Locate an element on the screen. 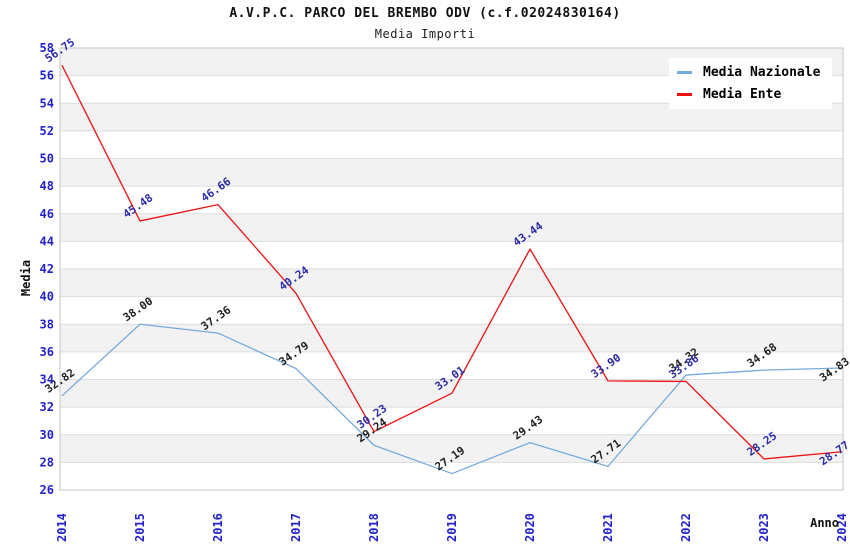  legend-item-media-nazionale: Media Nazionale is located at coordinates (749, 72).